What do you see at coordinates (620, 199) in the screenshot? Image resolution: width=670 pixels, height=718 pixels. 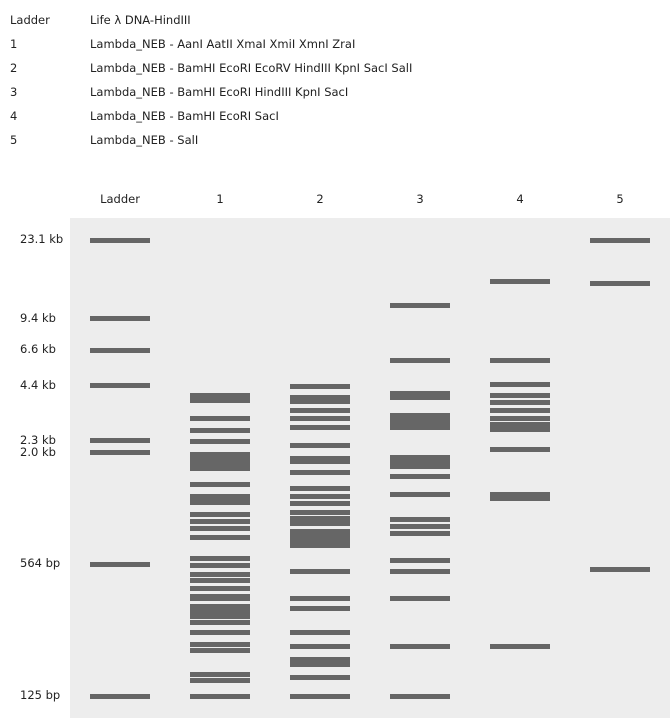 I see `lane-header: 5` at bounding box center [620, 199].